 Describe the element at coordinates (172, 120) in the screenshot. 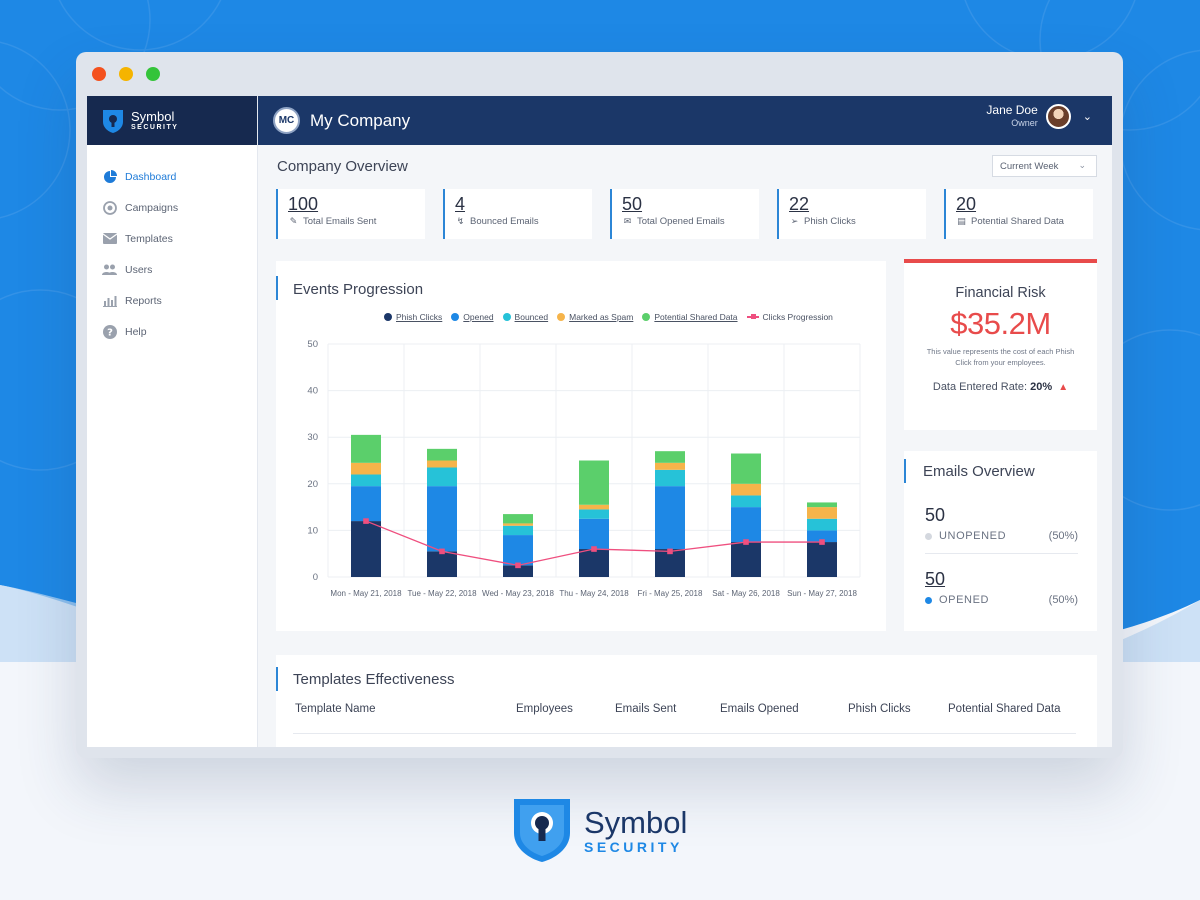

I see `brand-logo: Symbol SECURITY` at that location.